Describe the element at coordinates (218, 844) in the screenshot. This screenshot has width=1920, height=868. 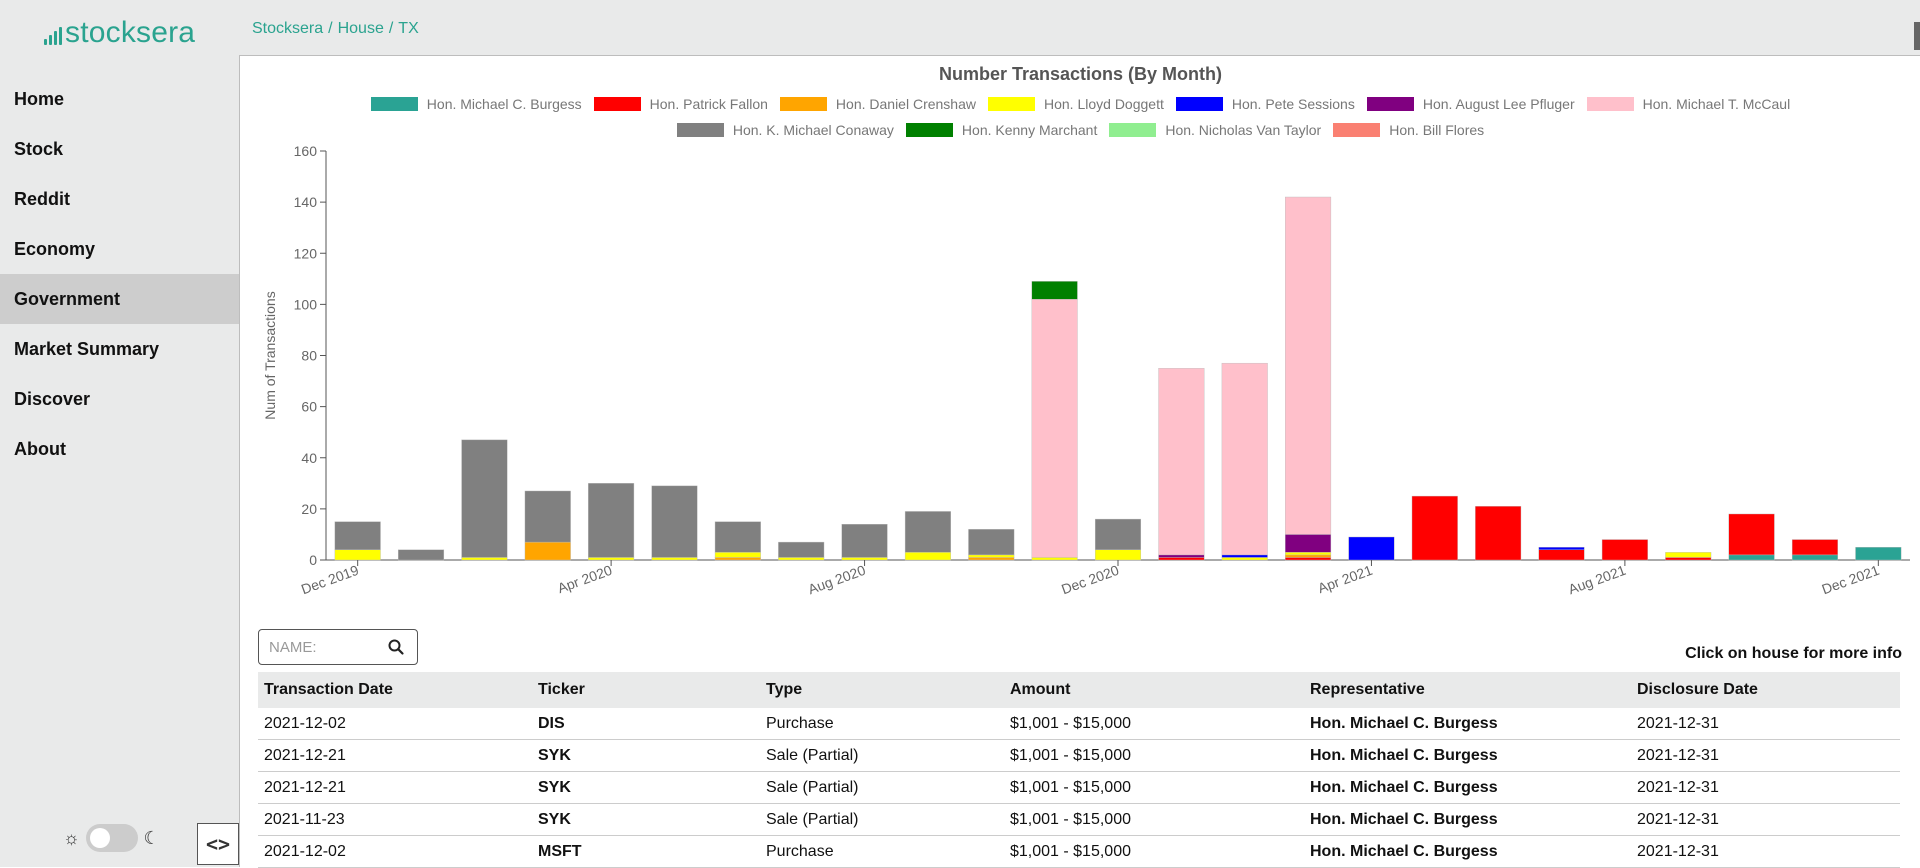
I see `code-toggle-button: <>` at that location.